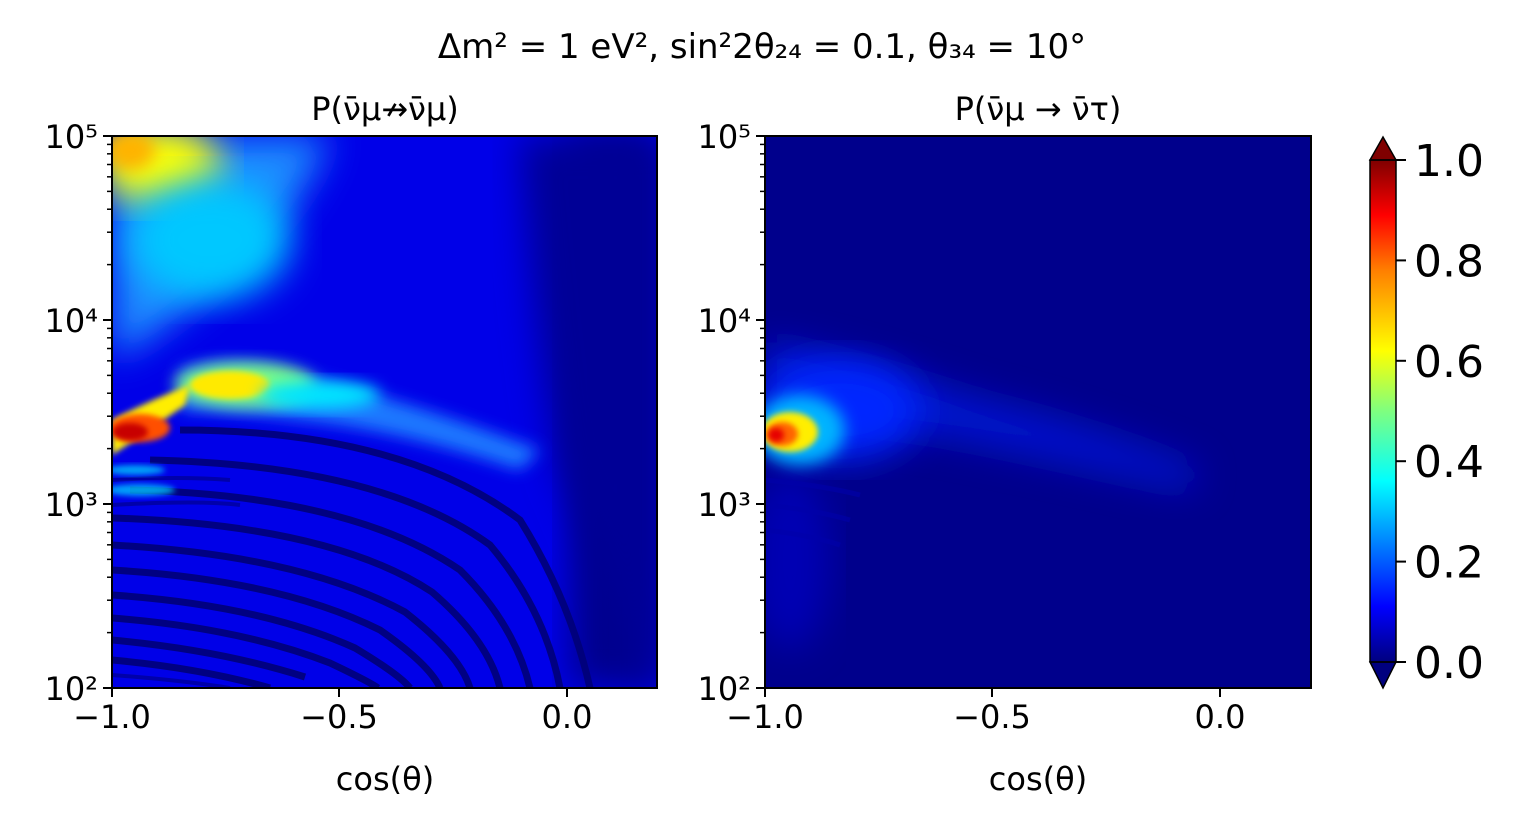 This screenshot has width=1523, height=823. What do you see at coordinates (1449, 663) in the screenshot?
I see `colorbar-tick-label: 0.0` at bounding box center [1449, 663].